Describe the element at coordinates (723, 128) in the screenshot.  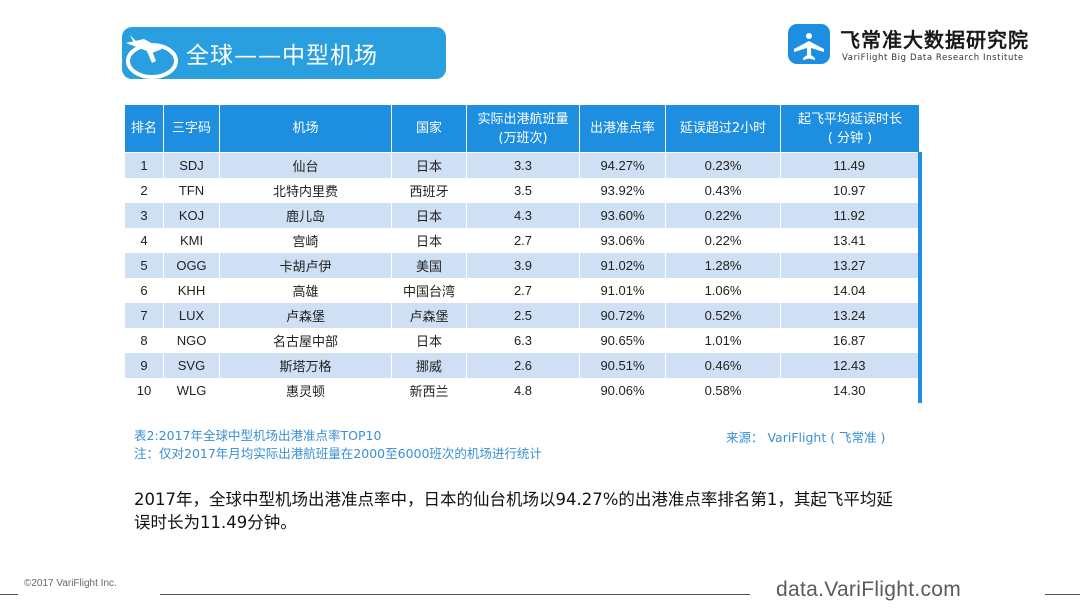
I see `column-header: 延误超过2小时` at that location.